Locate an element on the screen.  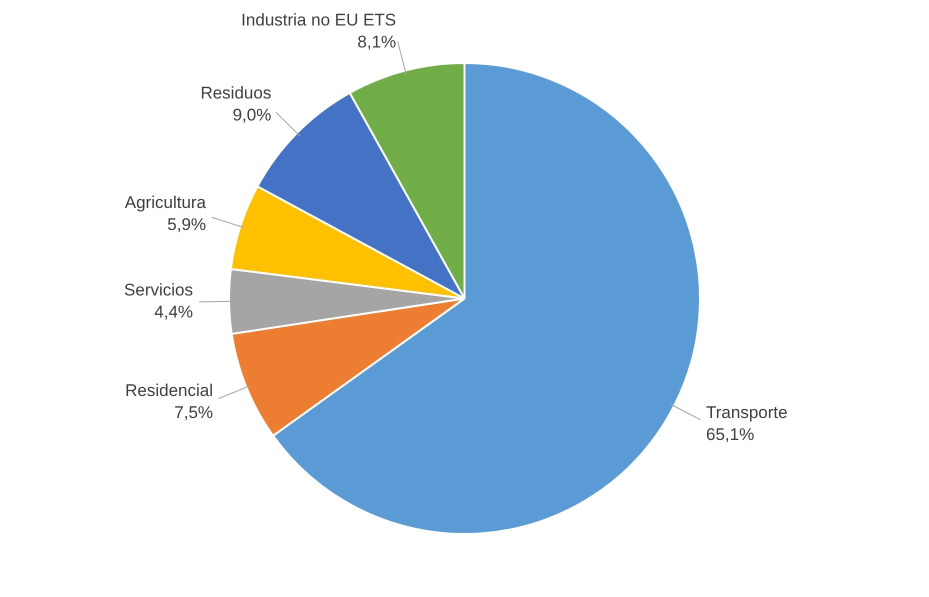
data-label: 65,1% is located at coordinates (730, 434).